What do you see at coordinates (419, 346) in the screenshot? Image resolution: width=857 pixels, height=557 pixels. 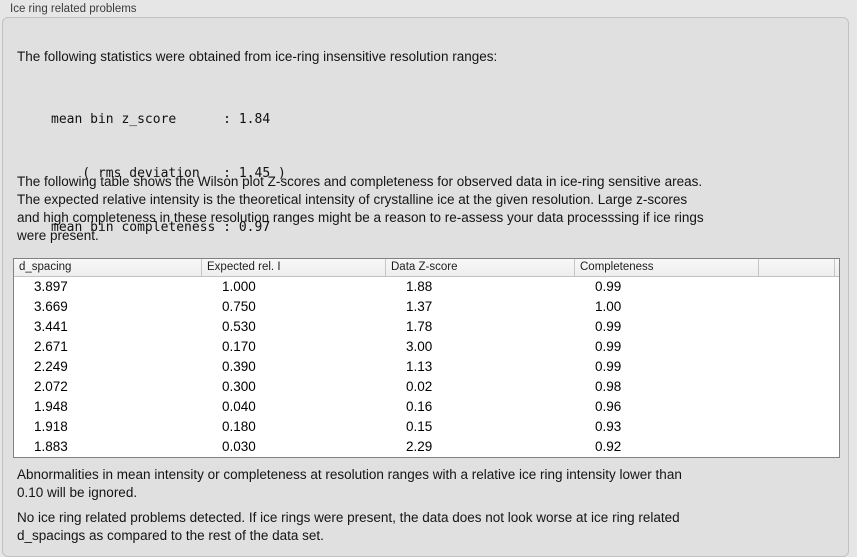 I see `table-cell: 3.00` at bounding box center [419, 346].